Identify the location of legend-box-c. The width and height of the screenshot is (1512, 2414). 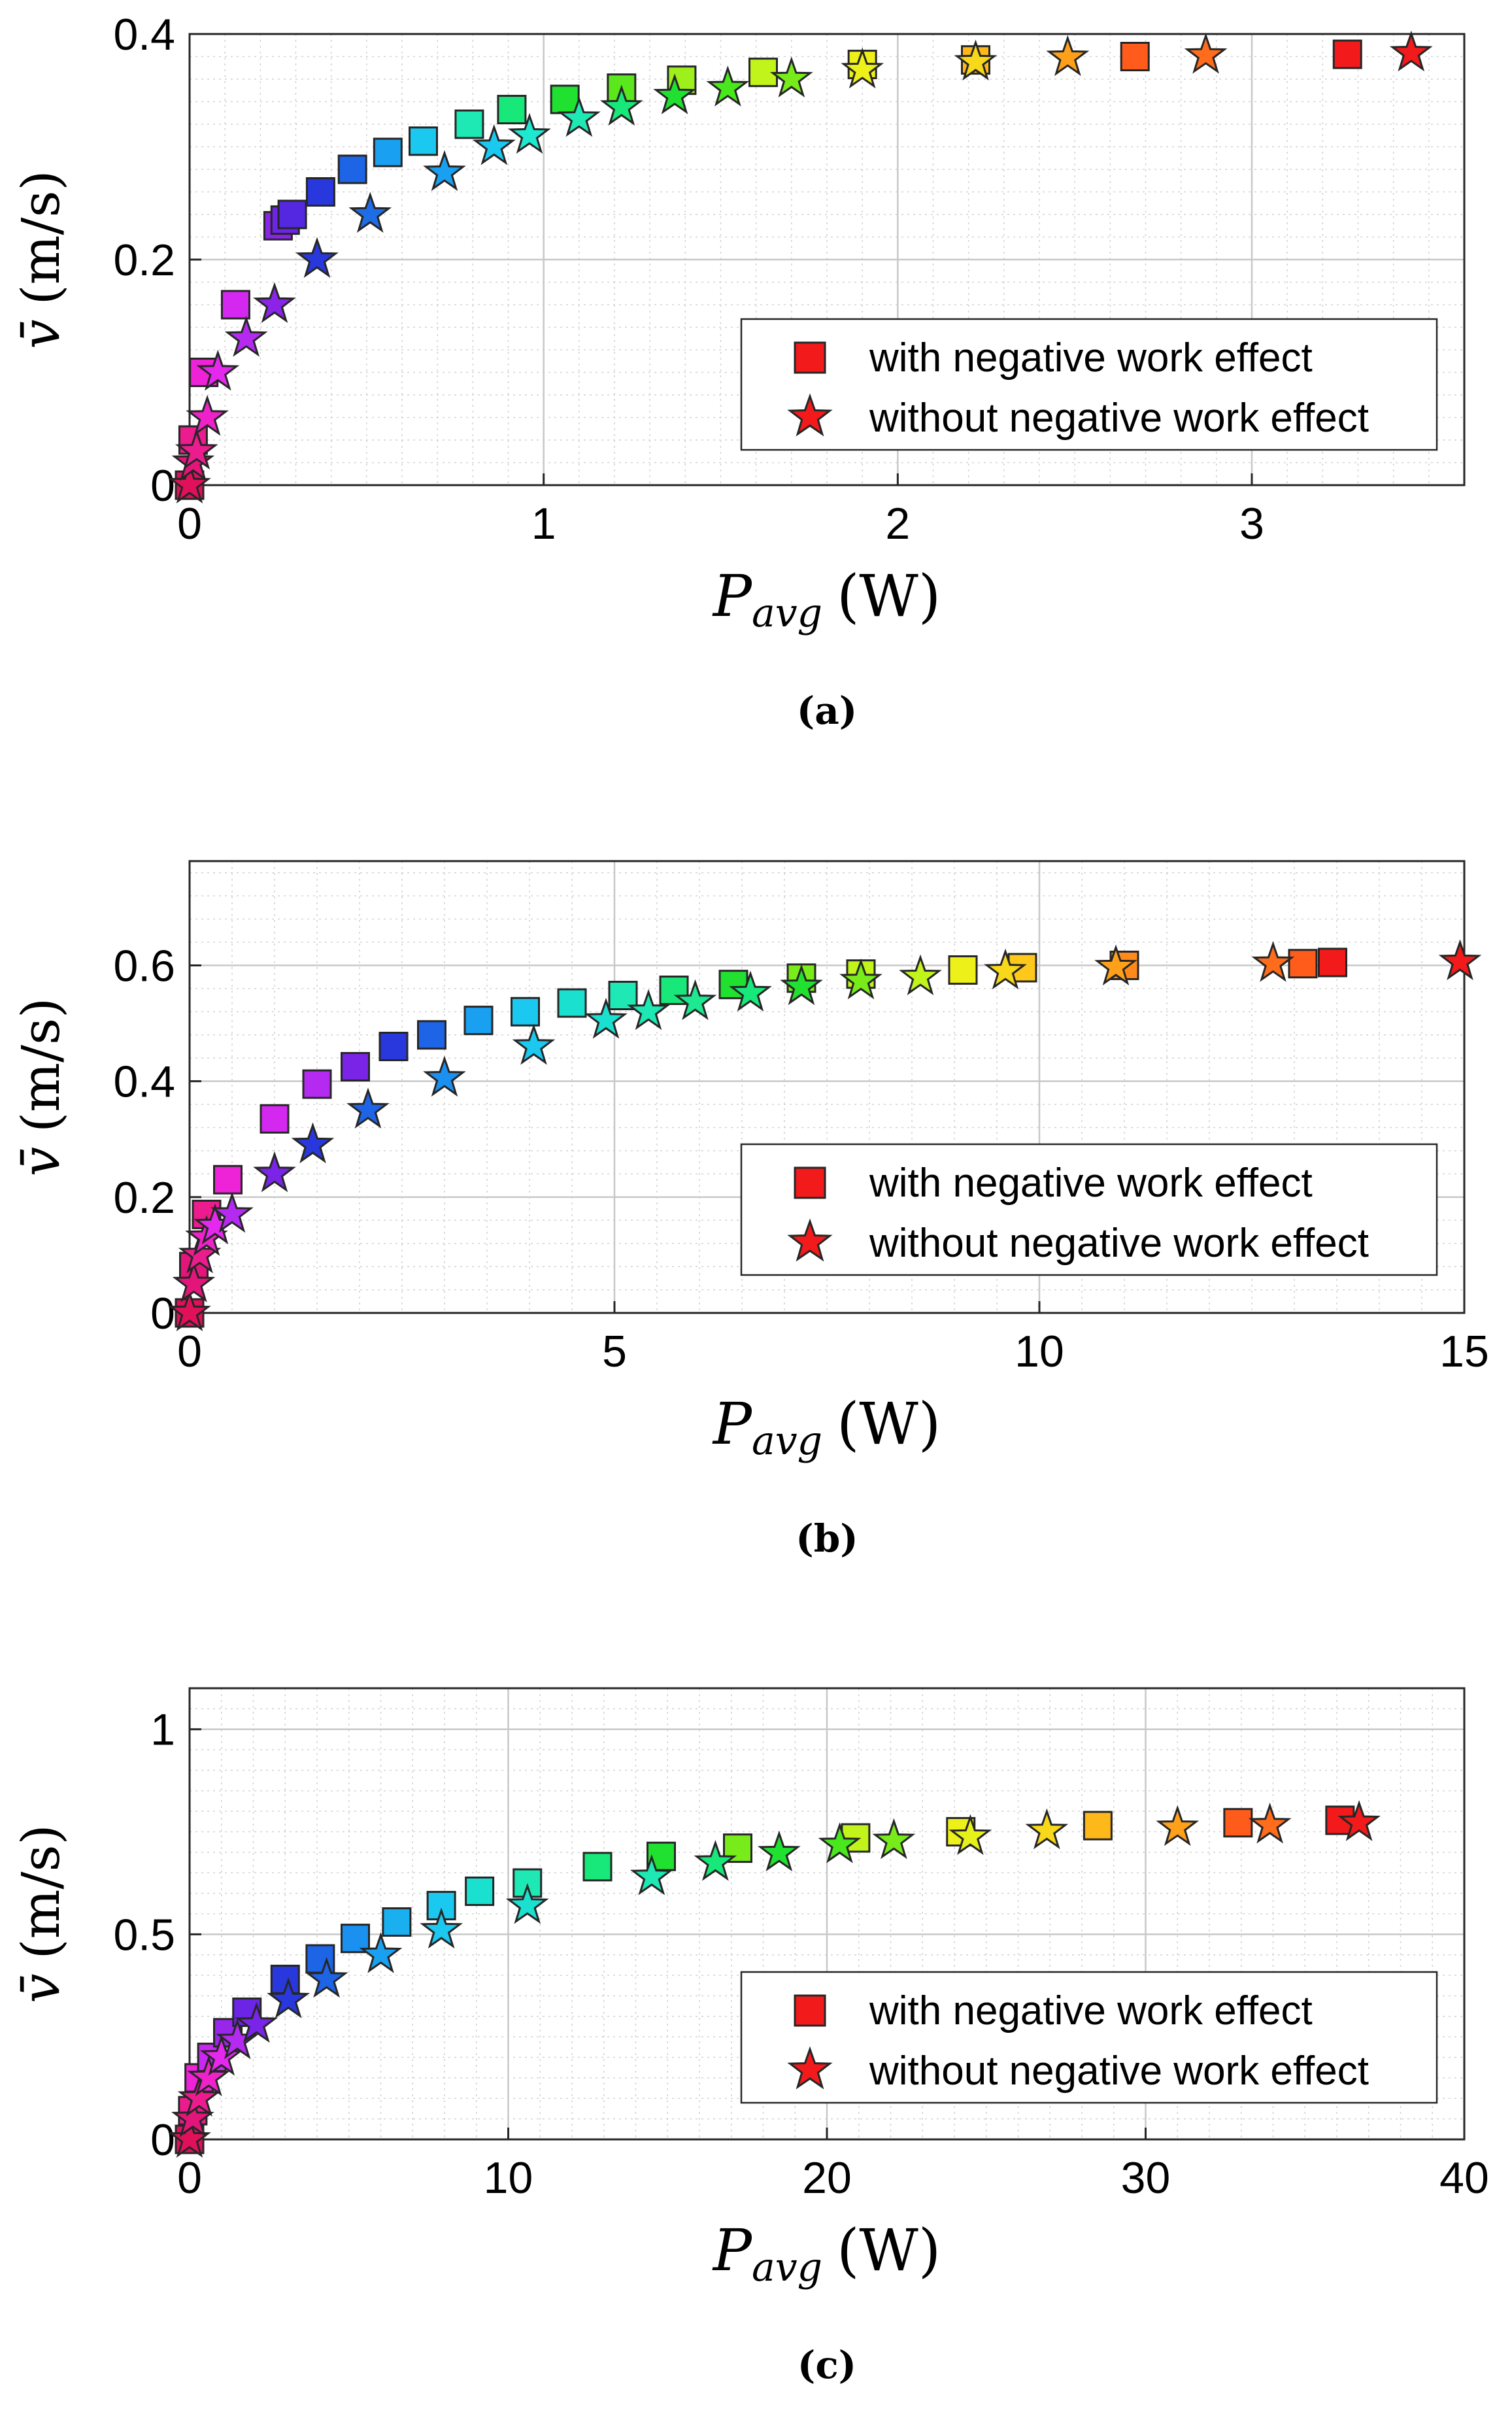
(1089, 2037).